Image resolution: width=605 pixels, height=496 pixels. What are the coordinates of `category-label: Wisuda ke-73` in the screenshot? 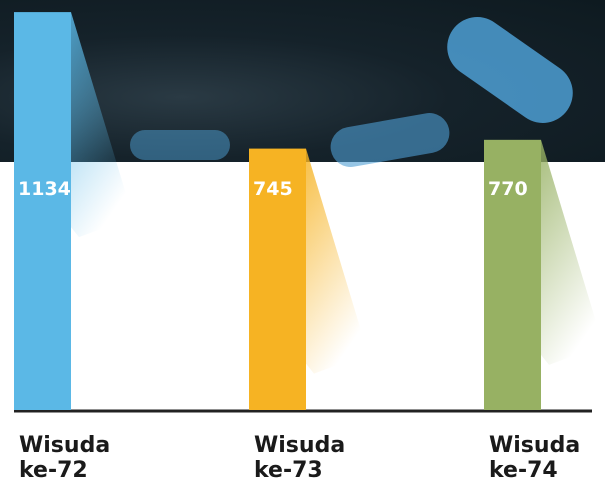 It's located at (300, 458).